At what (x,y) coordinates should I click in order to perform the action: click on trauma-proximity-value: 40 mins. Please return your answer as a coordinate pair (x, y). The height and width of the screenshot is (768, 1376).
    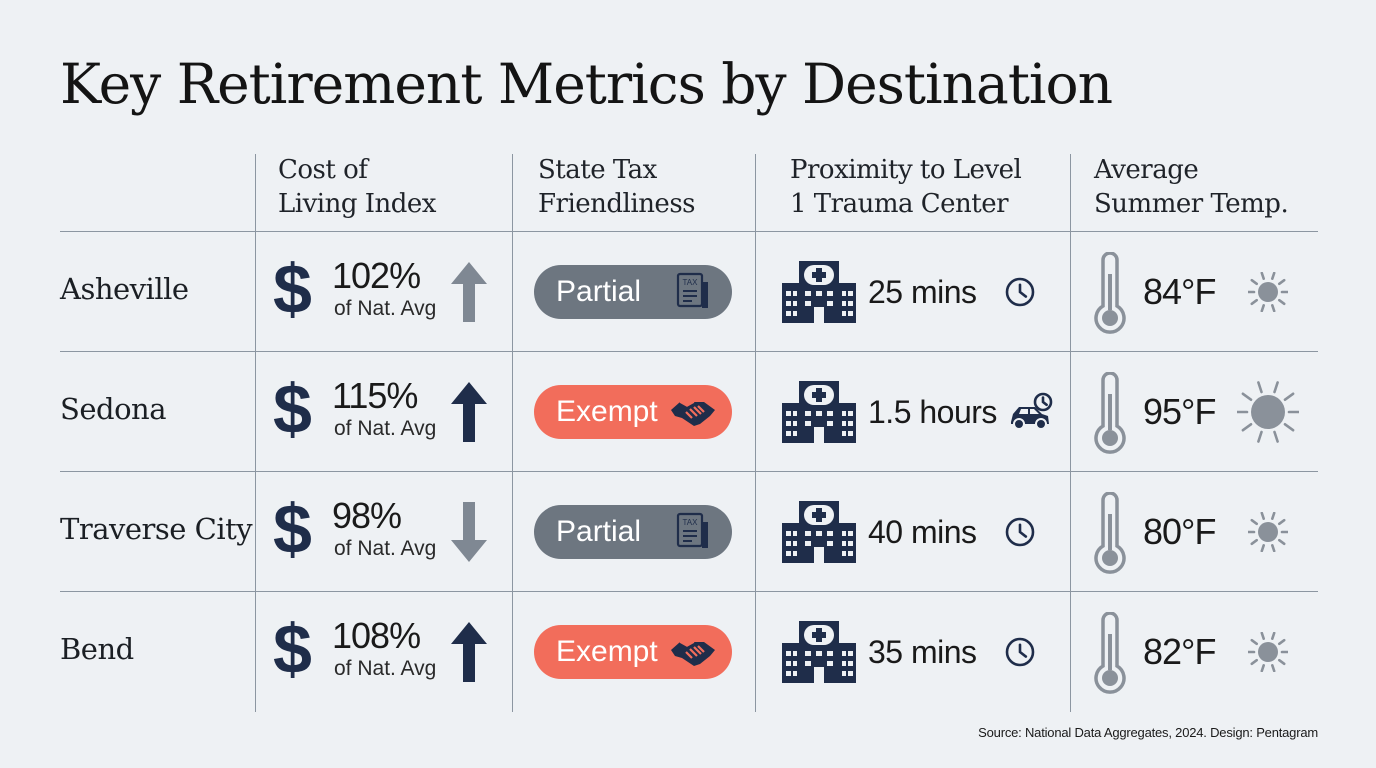
    Looking at the image, I should click on (922, 532).